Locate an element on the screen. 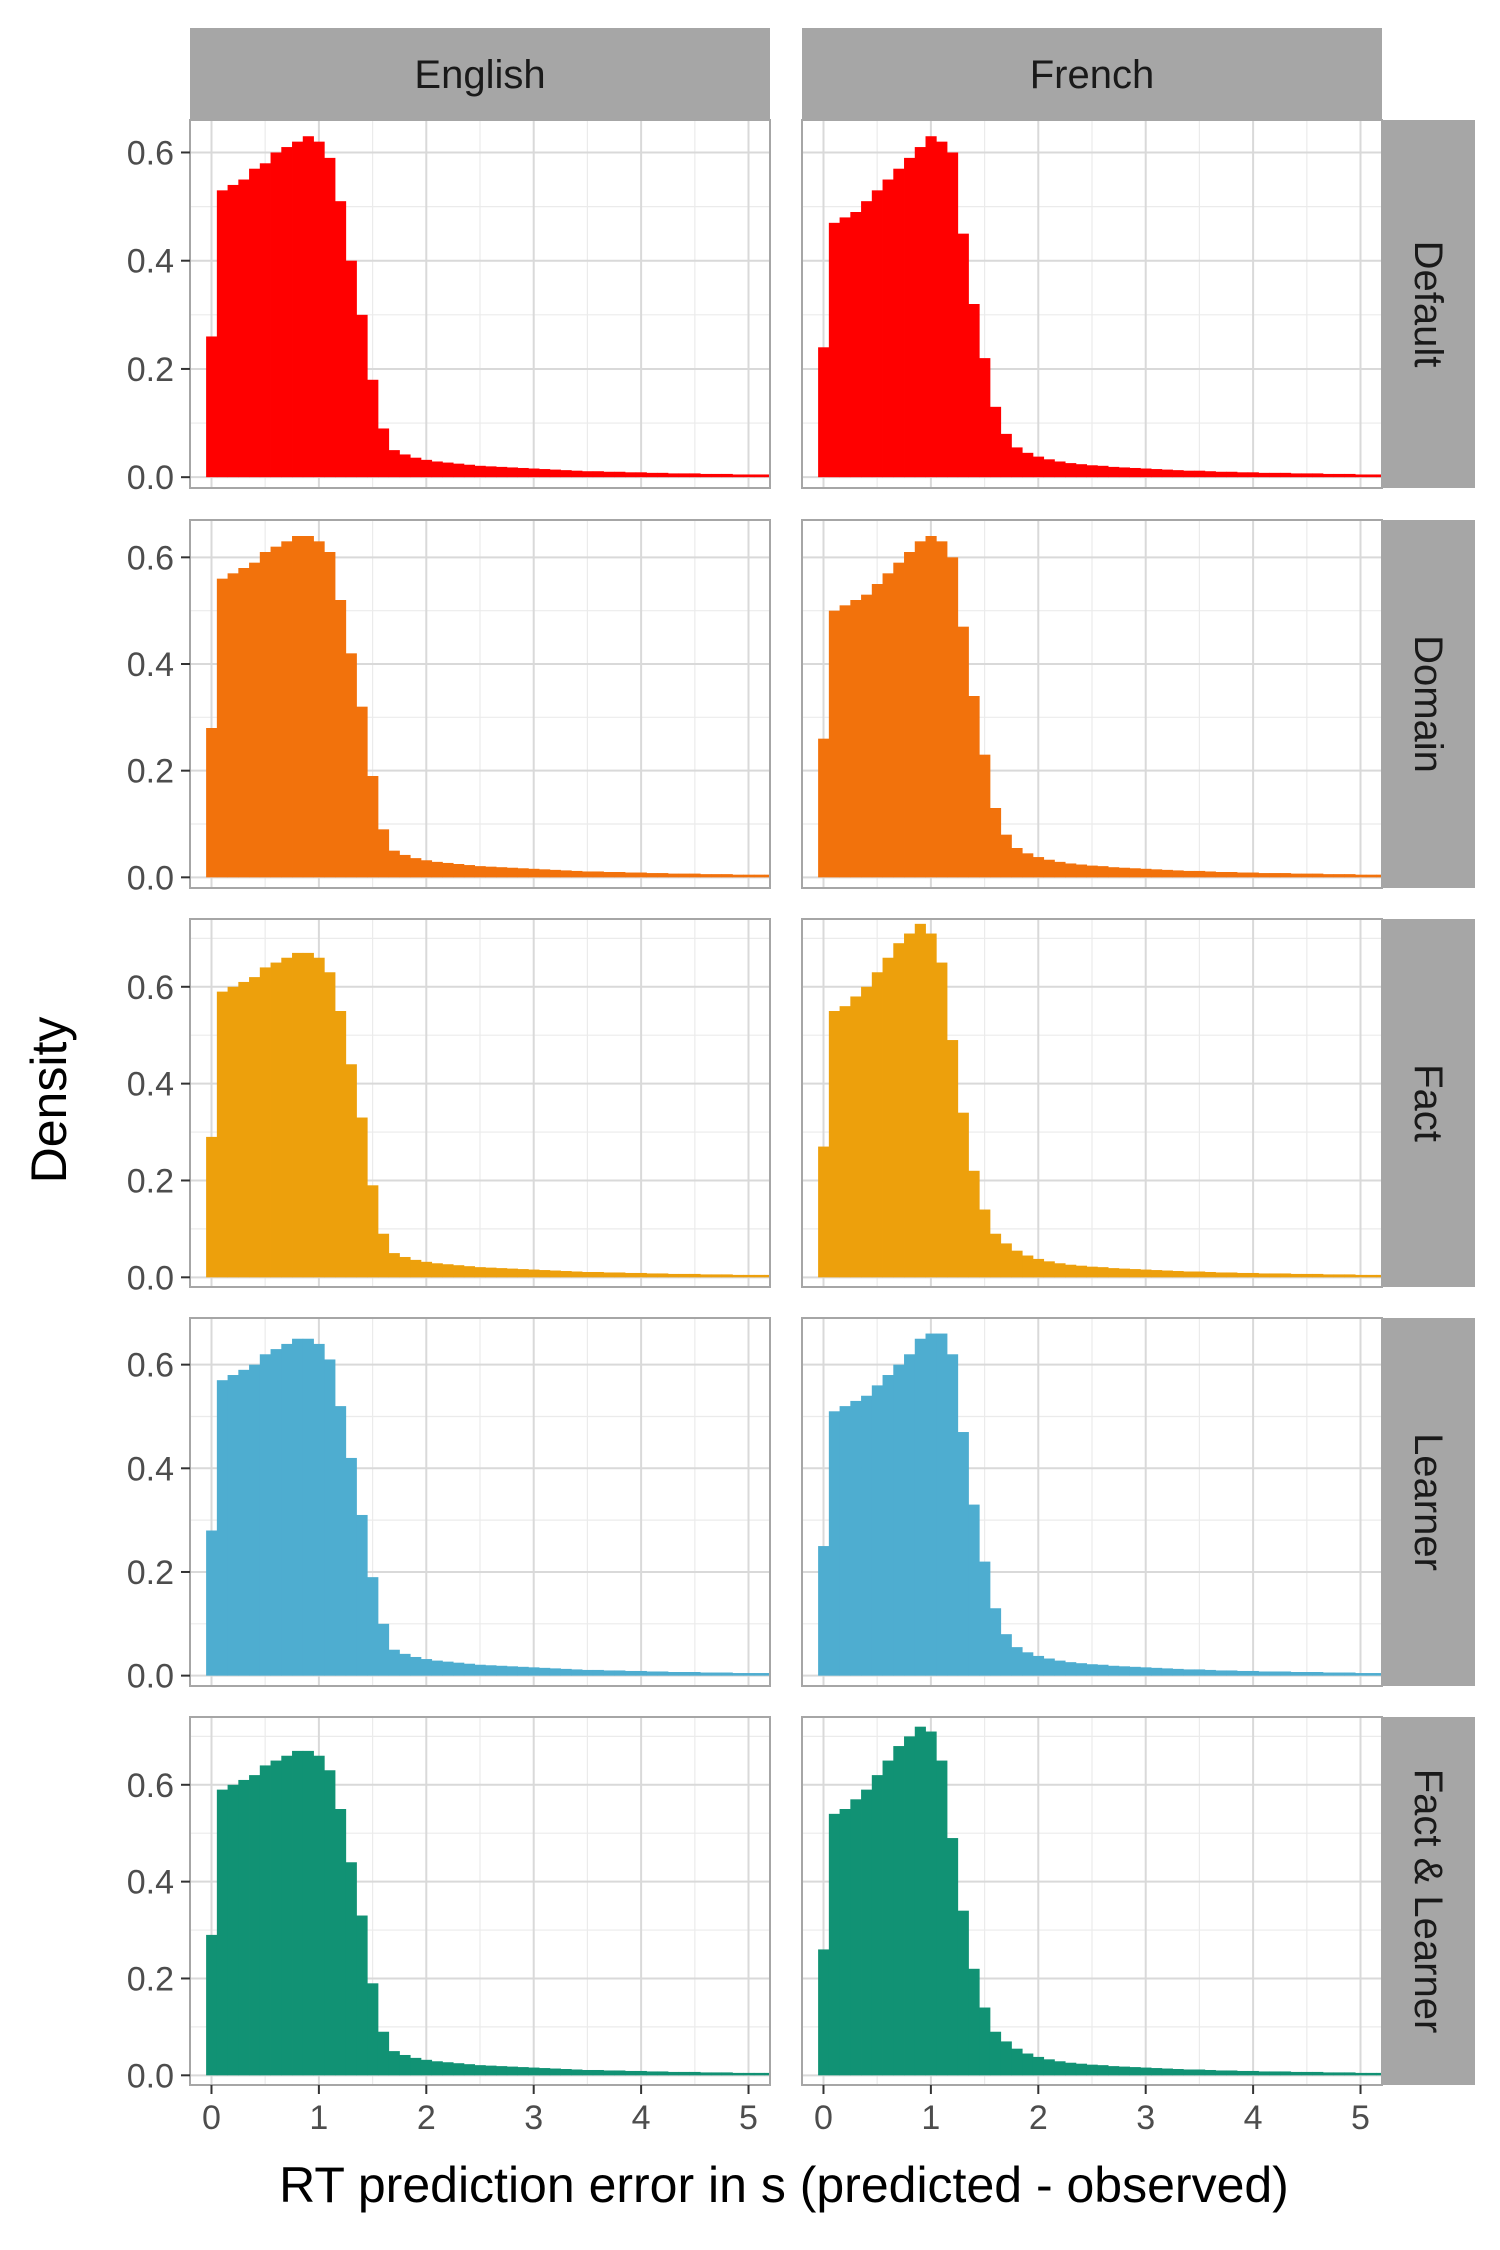 Image resolution: width=1500 pixels, height=2250 pixels. panel-default-english is located at coordinates (480, 304).